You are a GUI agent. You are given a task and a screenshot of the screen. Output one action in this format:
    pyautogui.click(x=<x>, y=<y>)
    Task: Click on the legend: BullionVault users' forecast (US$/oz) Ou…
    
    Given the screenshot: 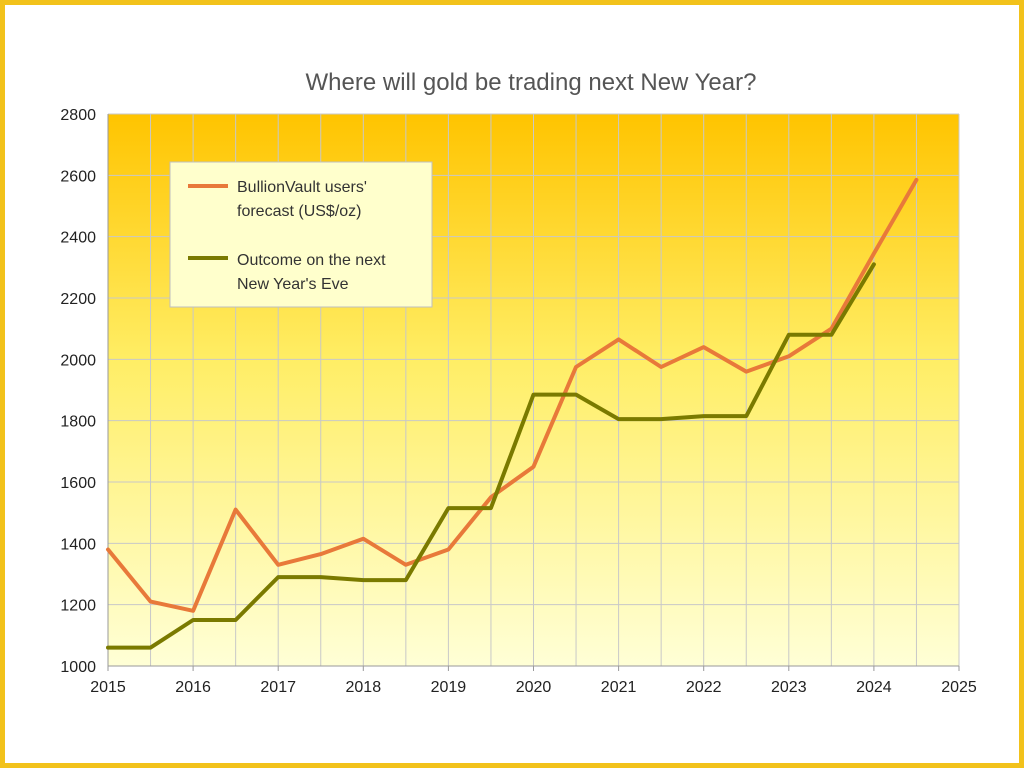 What is the action you would take?
    pyautogui.click(x=301, y=234)
    